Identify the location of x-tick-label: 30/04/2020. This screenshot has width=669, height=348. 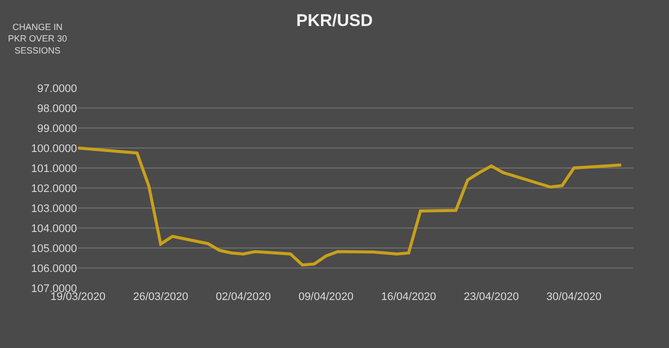
(574, 297).